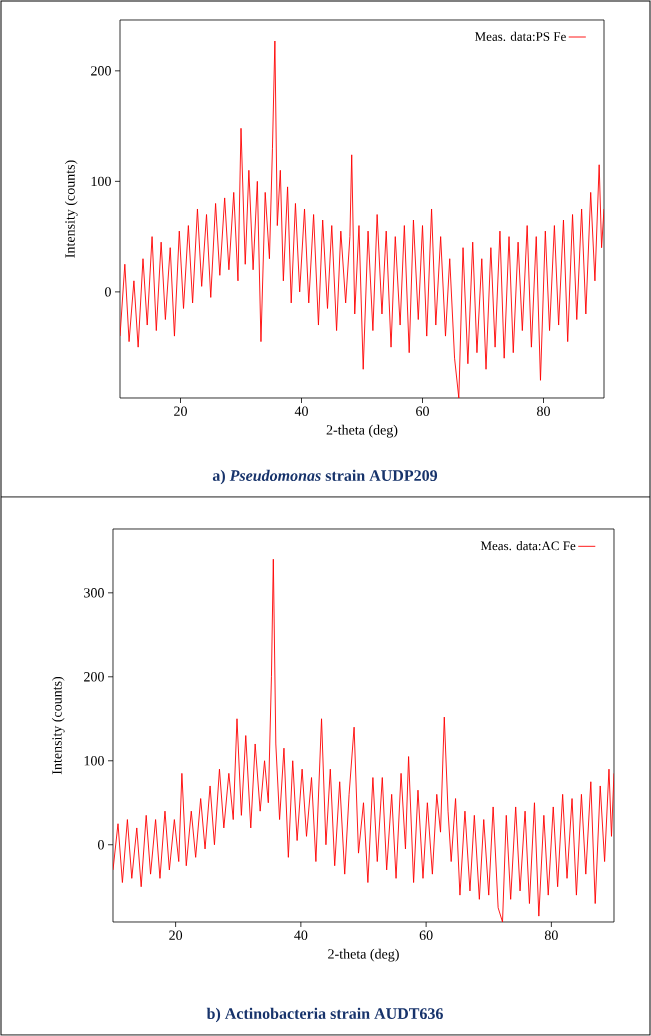  What do you see at coordinates (528, 546) in the screenshot?
I see `legend-label: Meas. data:AC Fe` at bounding box center [528, 546].